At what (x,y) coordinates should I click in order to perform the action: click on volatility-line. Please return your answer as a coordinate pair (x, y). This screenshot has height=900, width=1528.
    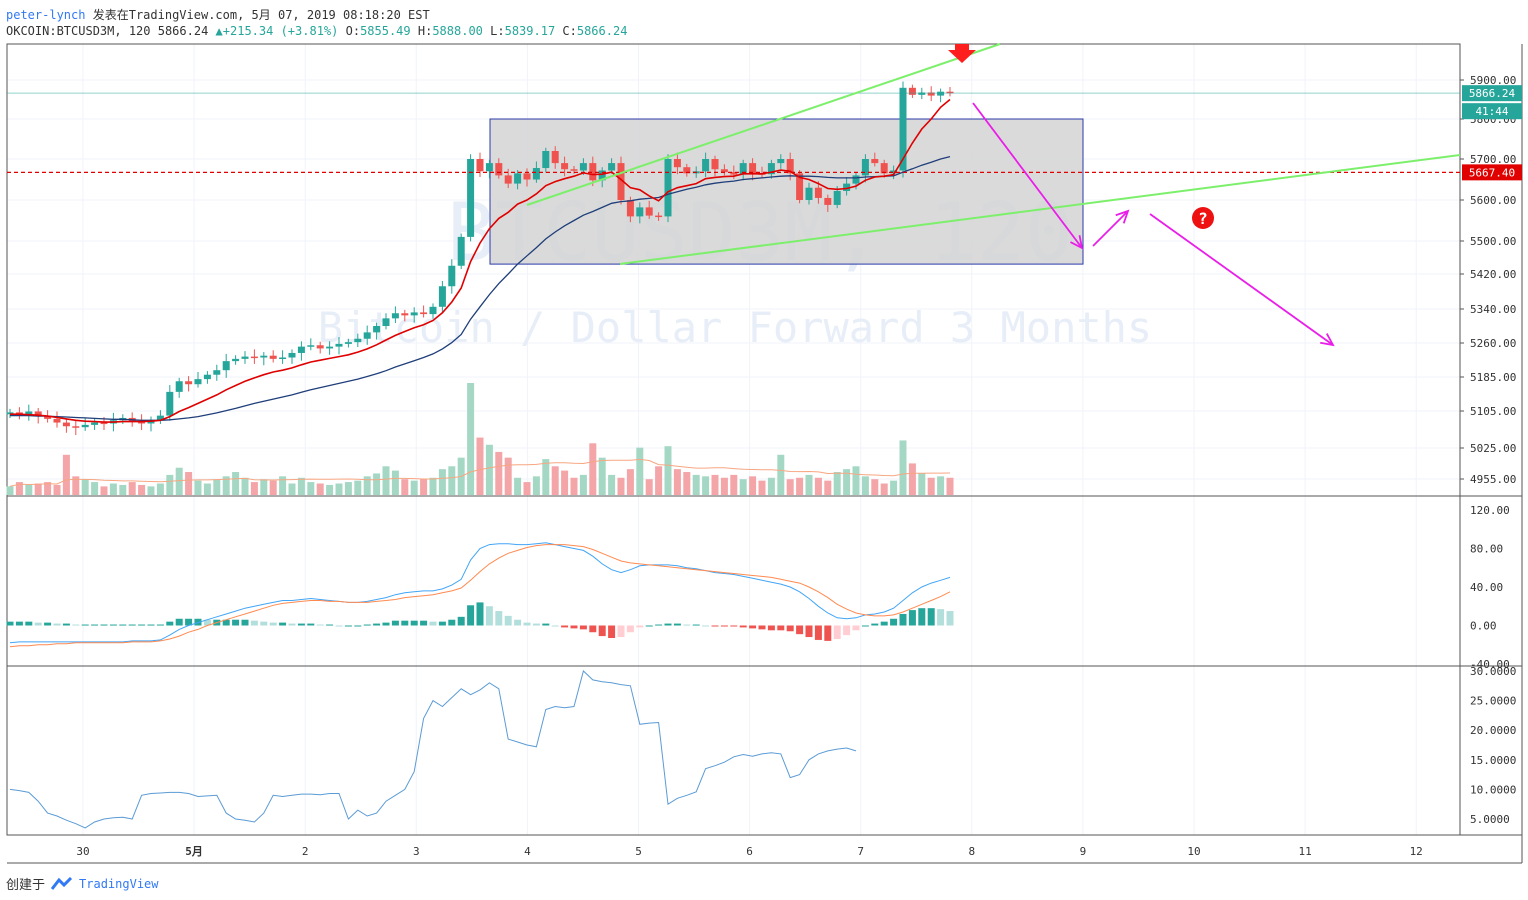
    Looking at the image, I should click on (433, 749).